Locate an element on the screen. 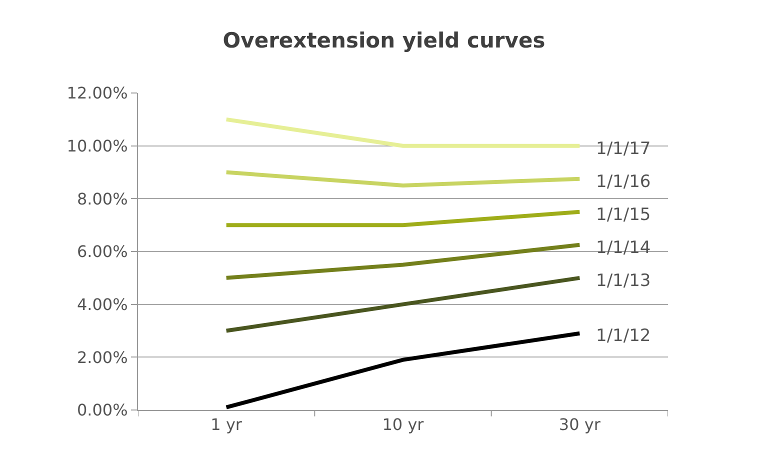 This screenshot has height=465, width=768. y-tick-label: 6.00% is located at coordinates (102, 252).